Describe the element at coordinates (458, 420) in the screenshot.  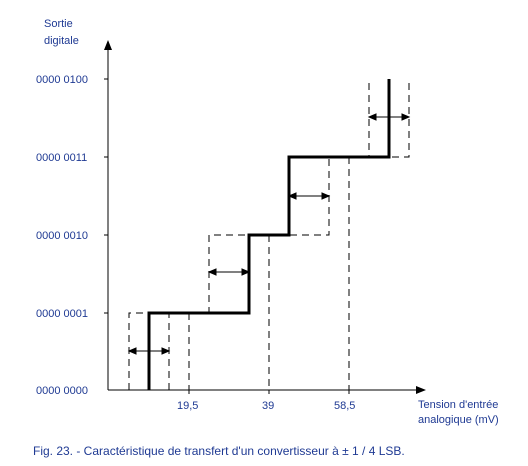
I see `x-axis-title-line2: analogique (mV)` at that location.